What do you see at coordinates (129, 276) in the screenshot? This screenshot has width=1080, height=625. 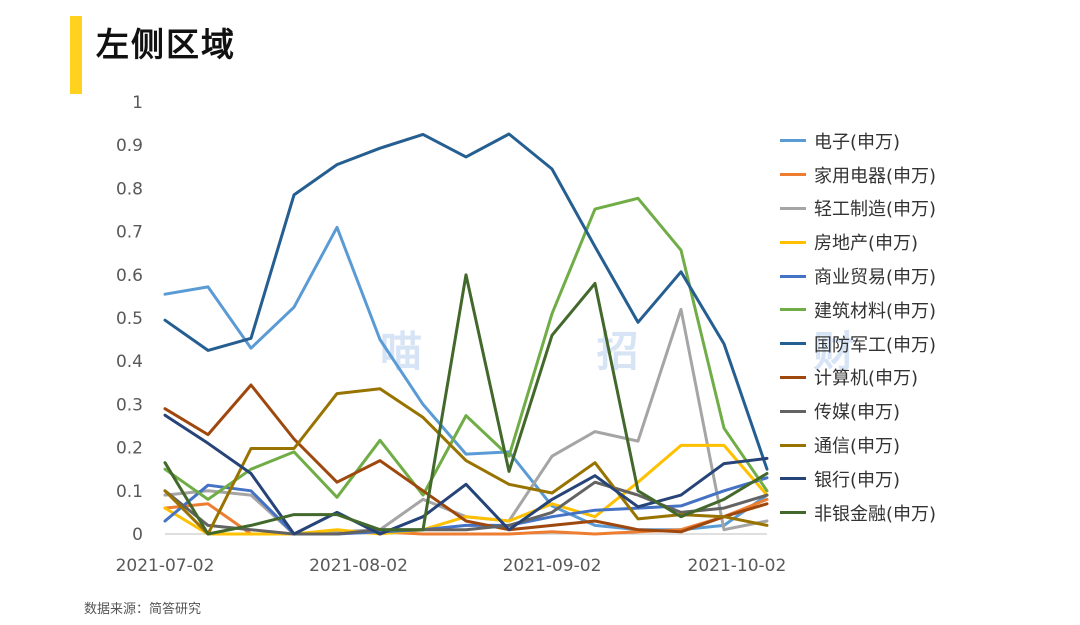 I see `y-tick-label: 0.6` at bounding box center [129, 276].